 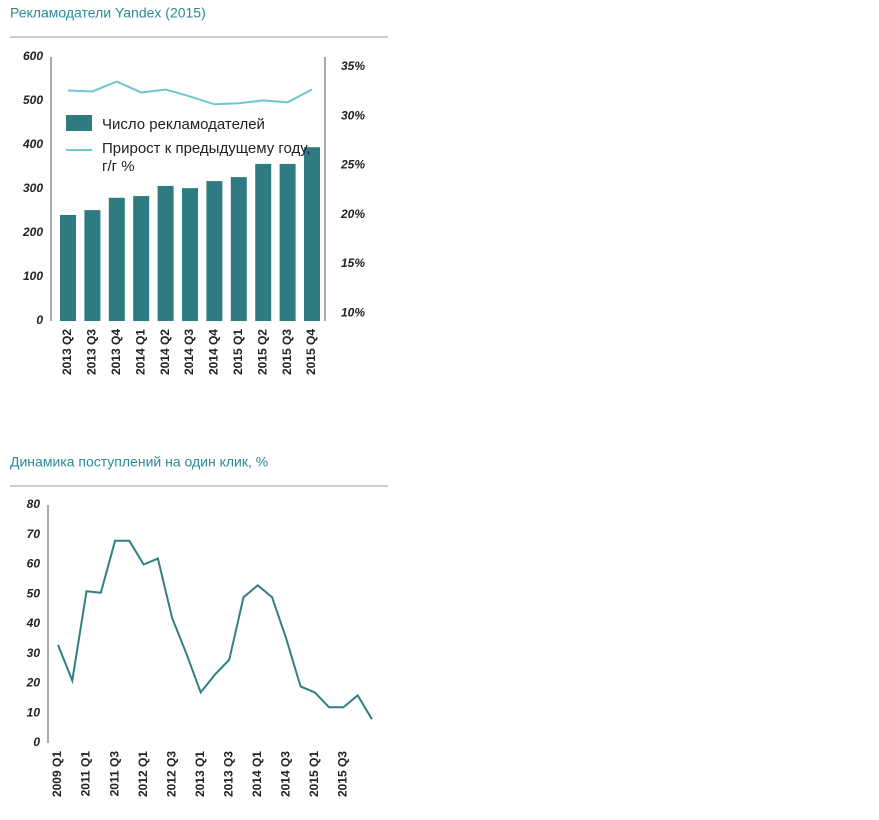 I want to click on y-tick-label: 50, so click(x=34, y=593).